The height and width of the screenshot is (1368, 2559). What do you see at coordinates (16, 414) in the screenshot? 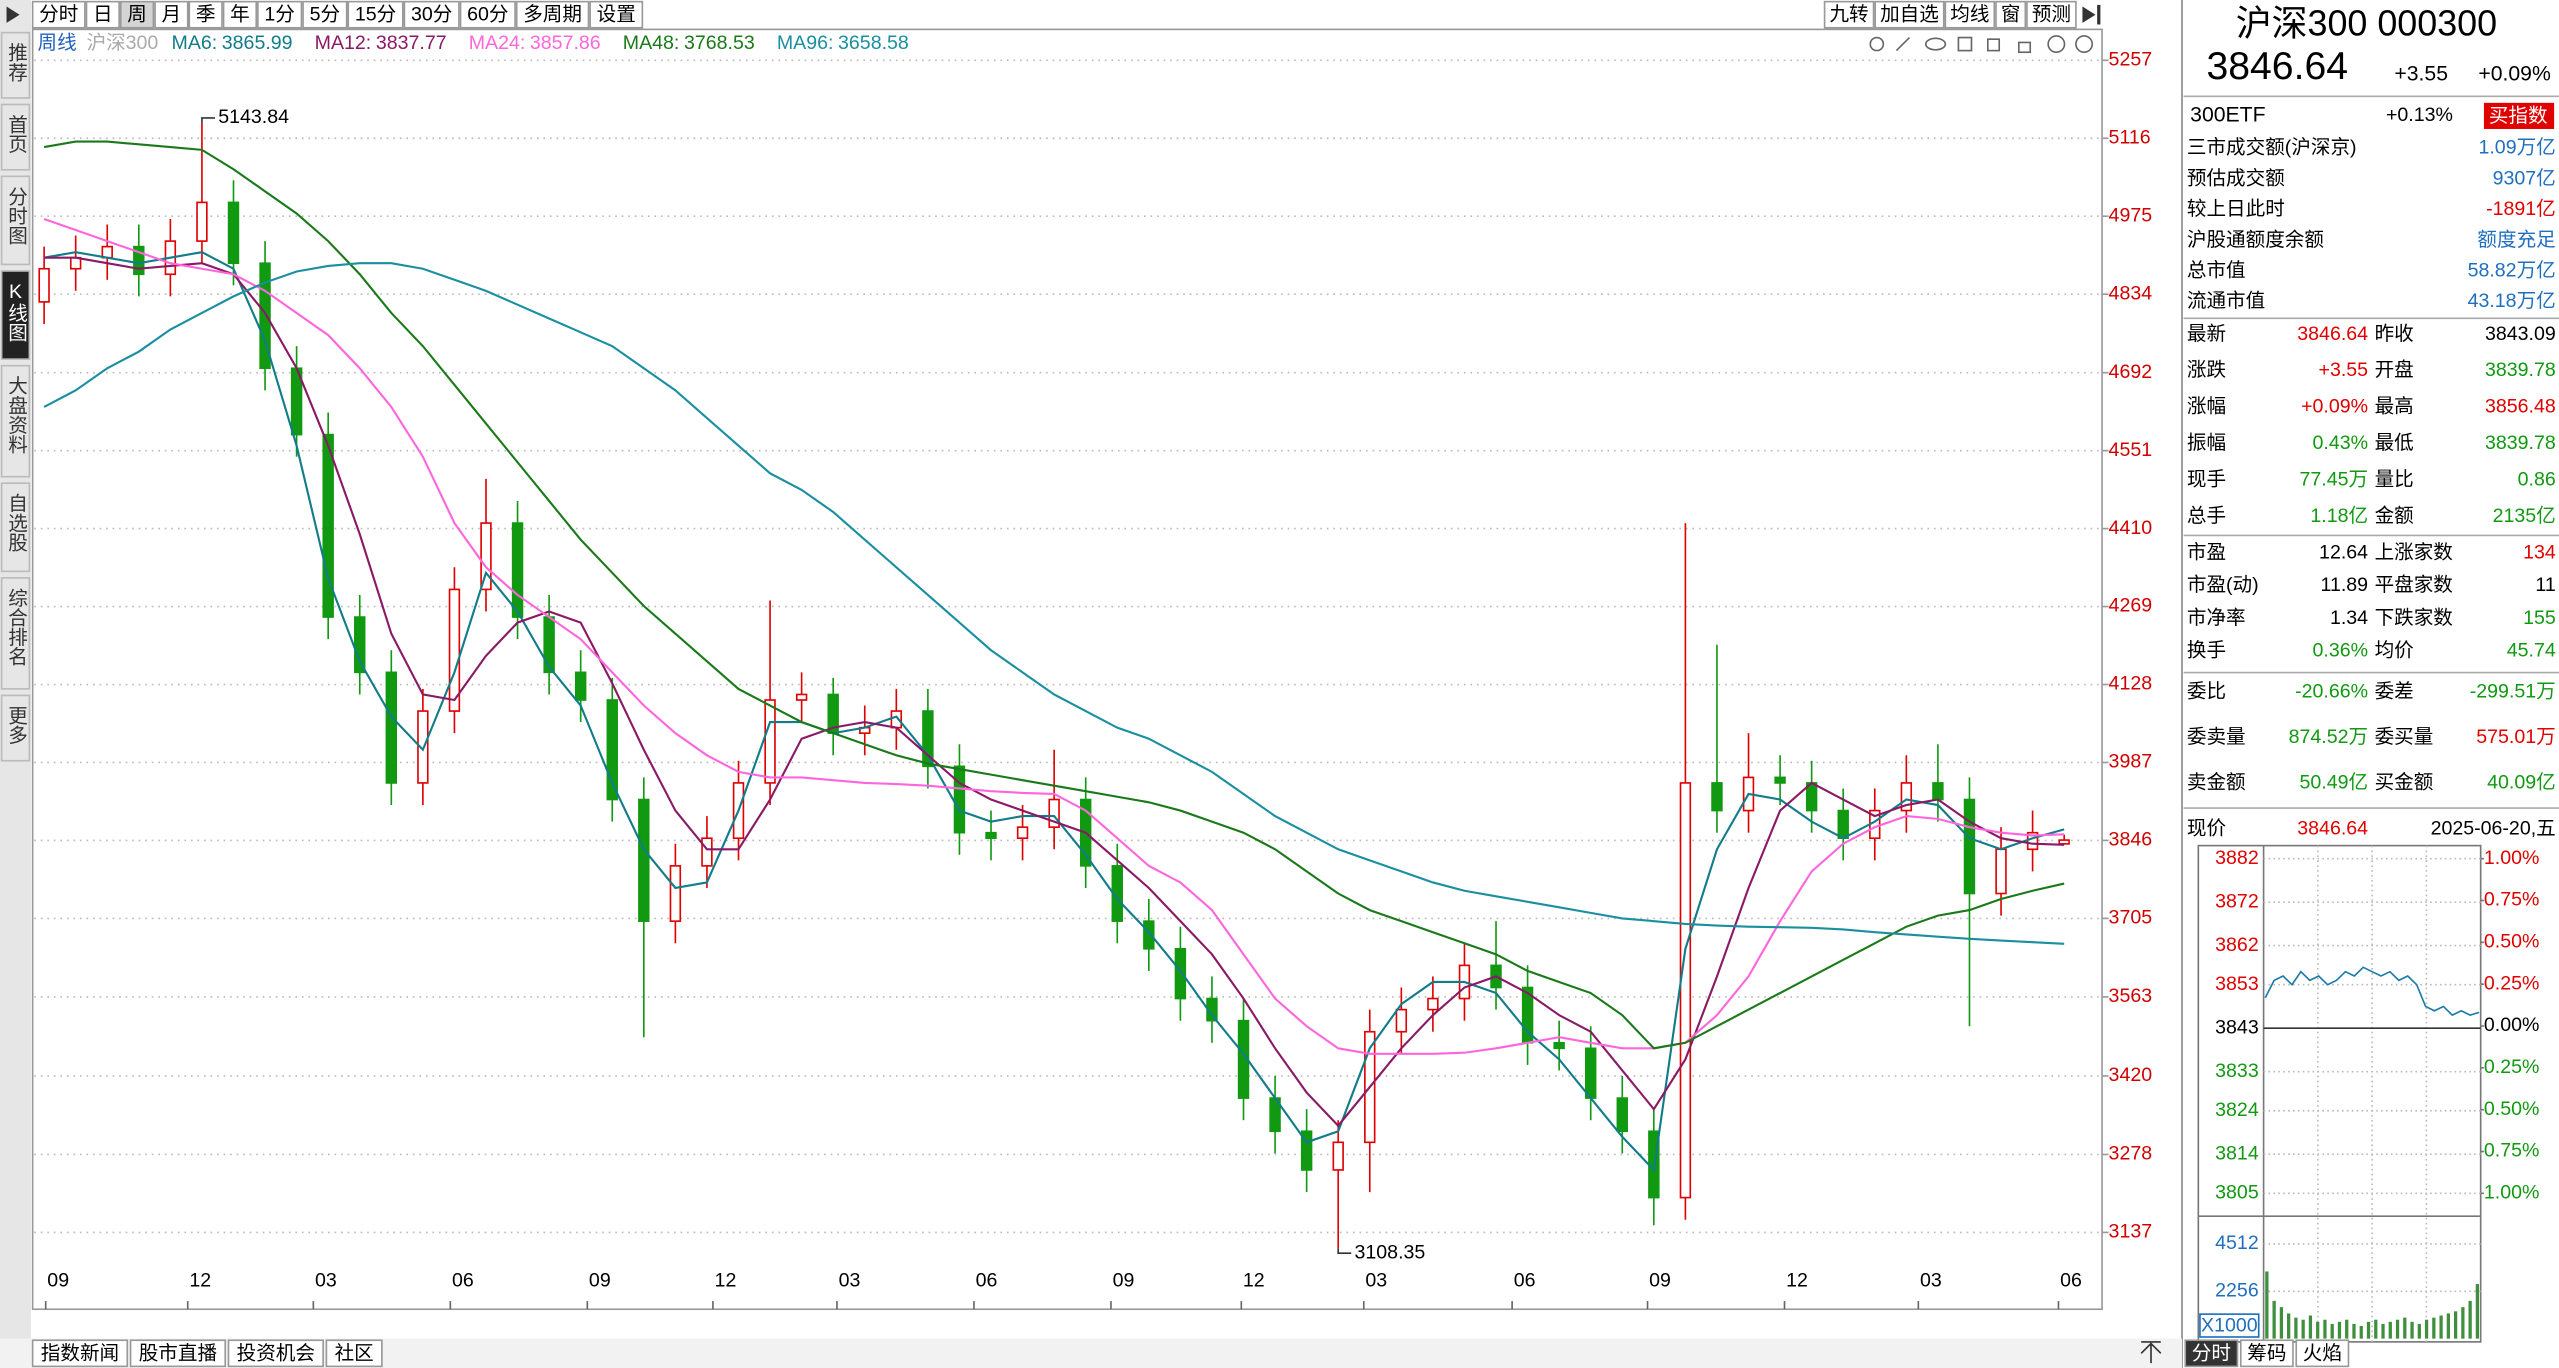
I see `sidebar-tab-label: 大盘资料` at bounding box center [16, 414].